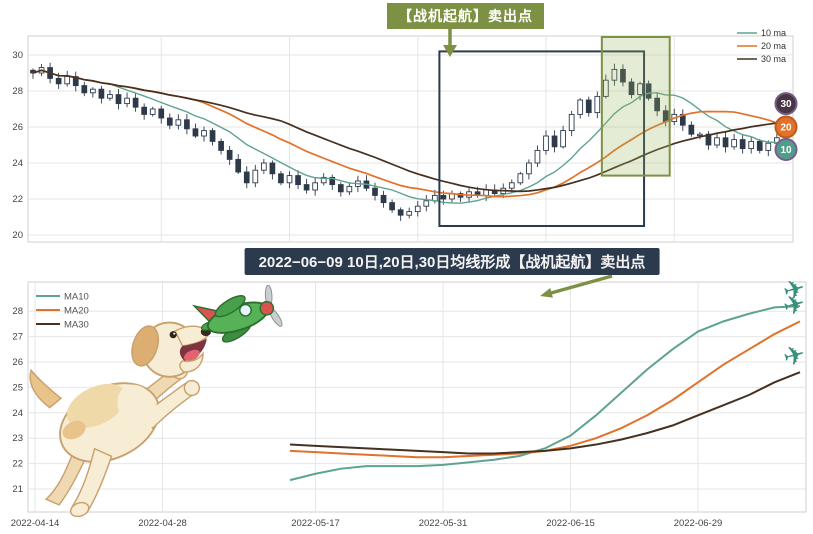 The width and height of the screenshot is (813, 534). Describe the element at coordinates (35, 523) in the screenshot. I see `bottom-x-tick-label: 2022-04-14` at that location.